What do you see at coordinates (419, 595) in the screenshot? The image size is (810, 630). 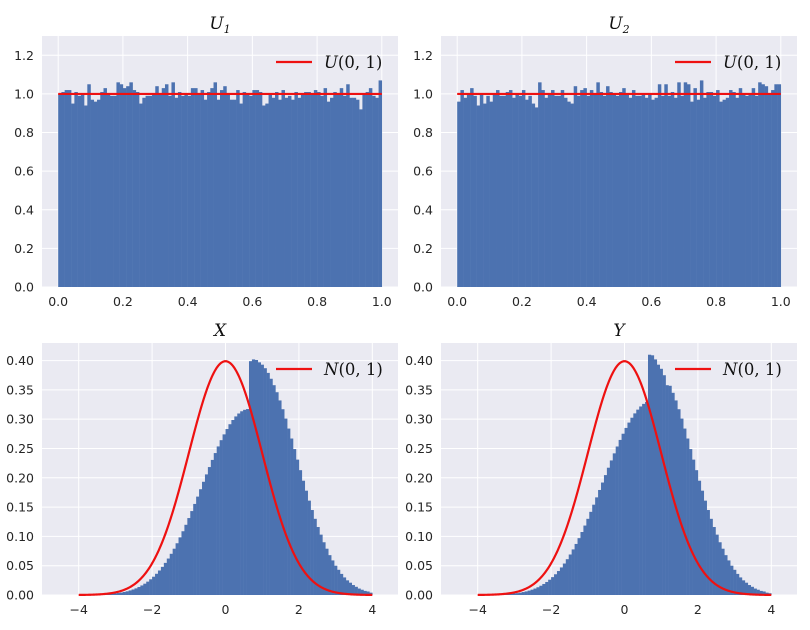 I see `y-tick-label: 0.00` at bounding box center [419, 595].